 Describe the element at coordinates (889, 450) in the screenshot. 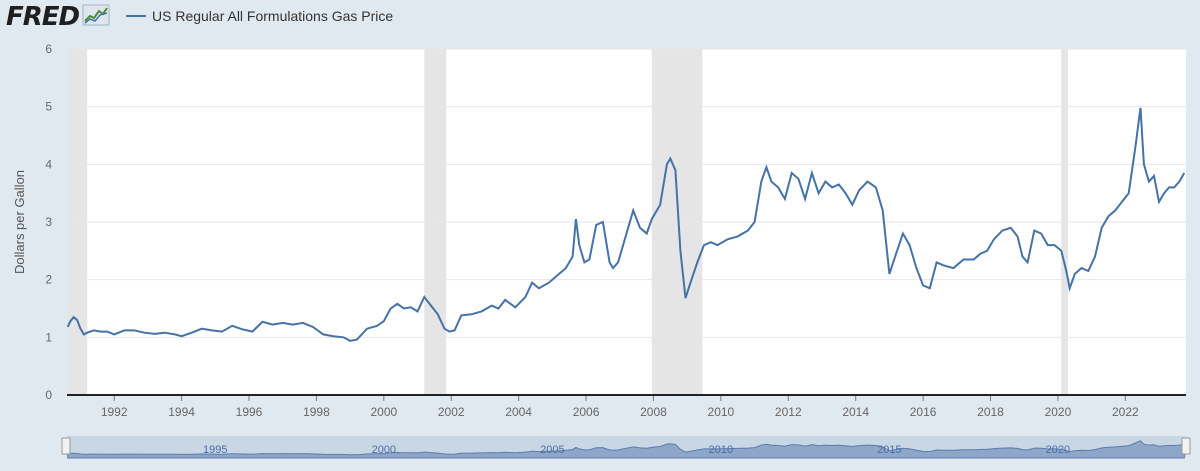

I see `navigator-label: 2015` at that location.